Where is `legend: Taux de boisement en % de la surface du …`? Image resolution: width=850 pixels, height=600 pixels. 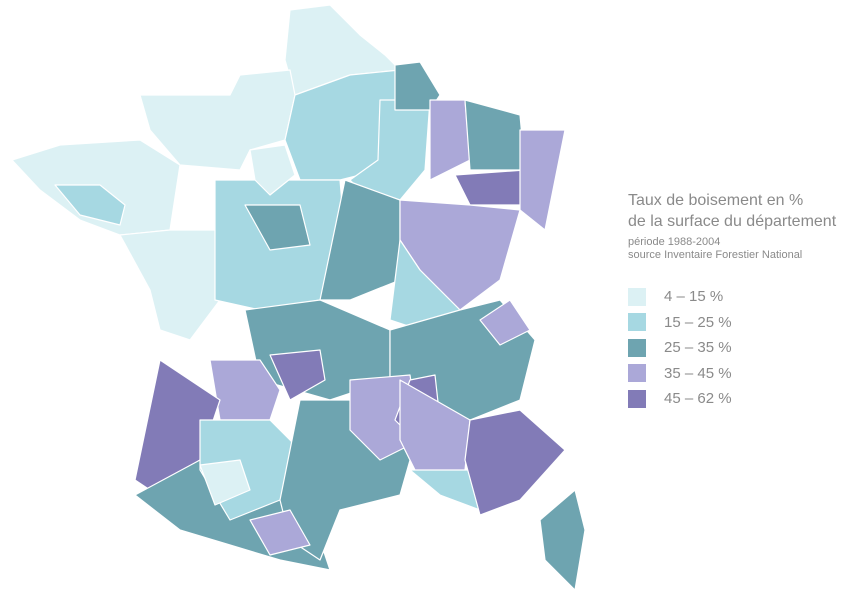 legend: Taux de boisement en % de la surface du … is located at coordinates (732, 301).